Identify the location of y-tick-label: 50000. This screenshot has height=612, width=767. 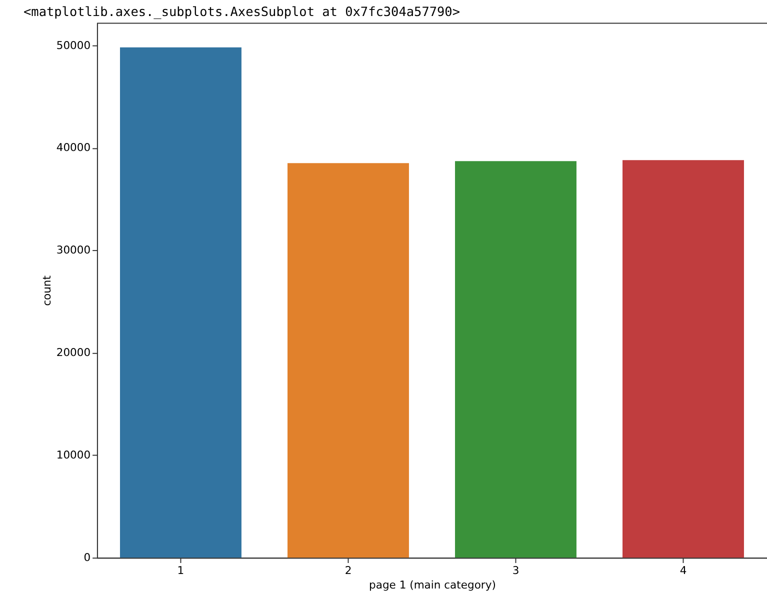
(73, 45).